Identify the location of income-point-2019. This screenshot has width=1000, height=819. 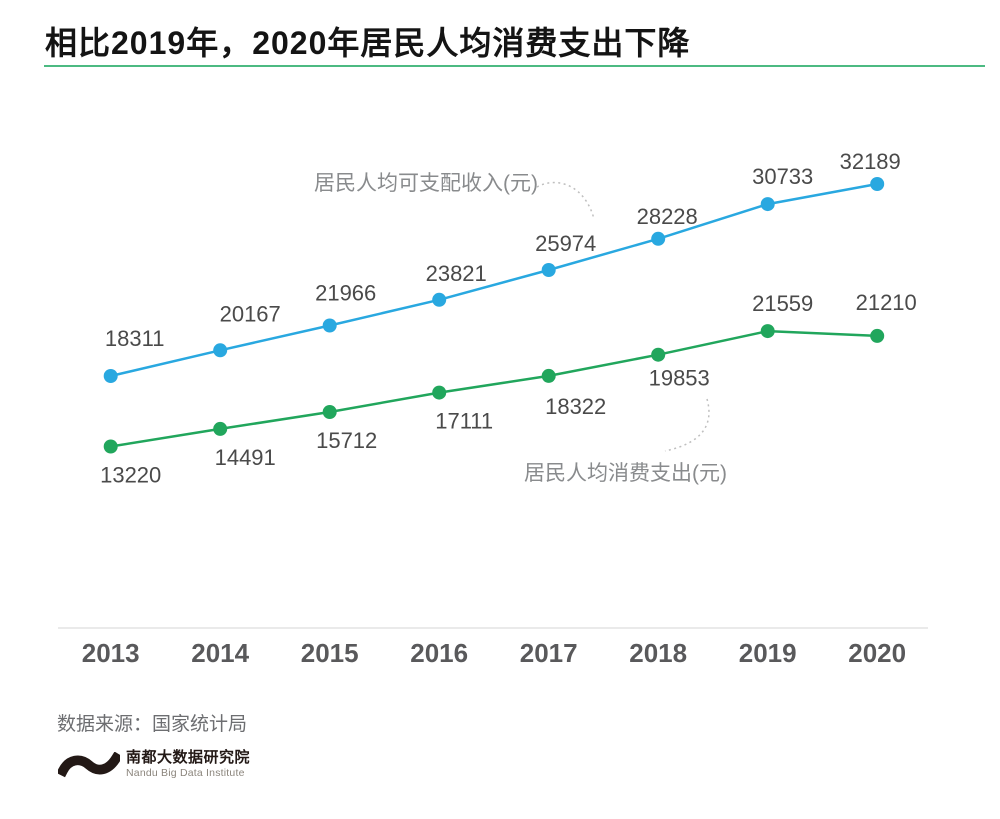
(767, 204).